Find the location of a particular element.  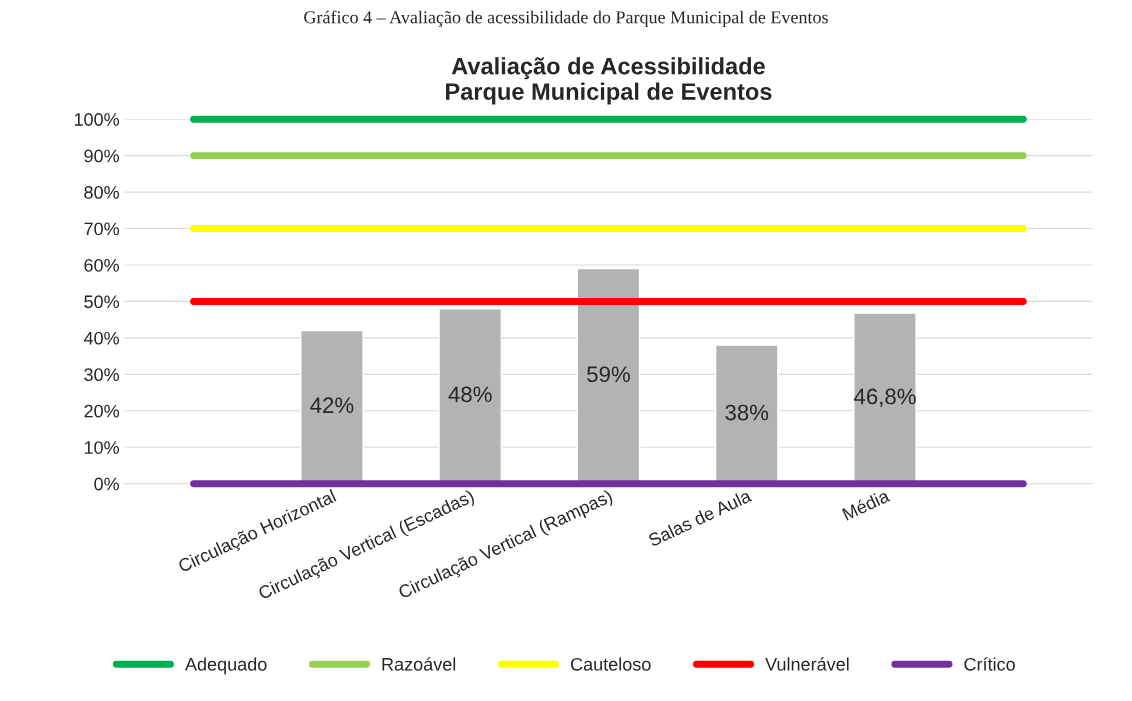

y-tick-label: 100% is located at coordinates (97, 119).